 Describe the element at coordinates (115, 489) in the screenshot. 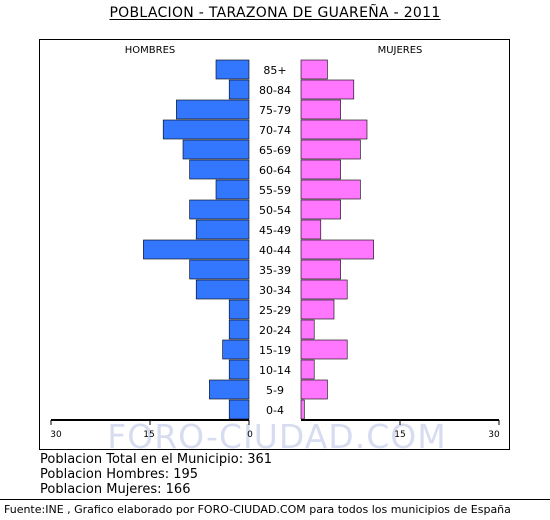

I see `female-population: Poblacion Mujeres: 166` at that location.